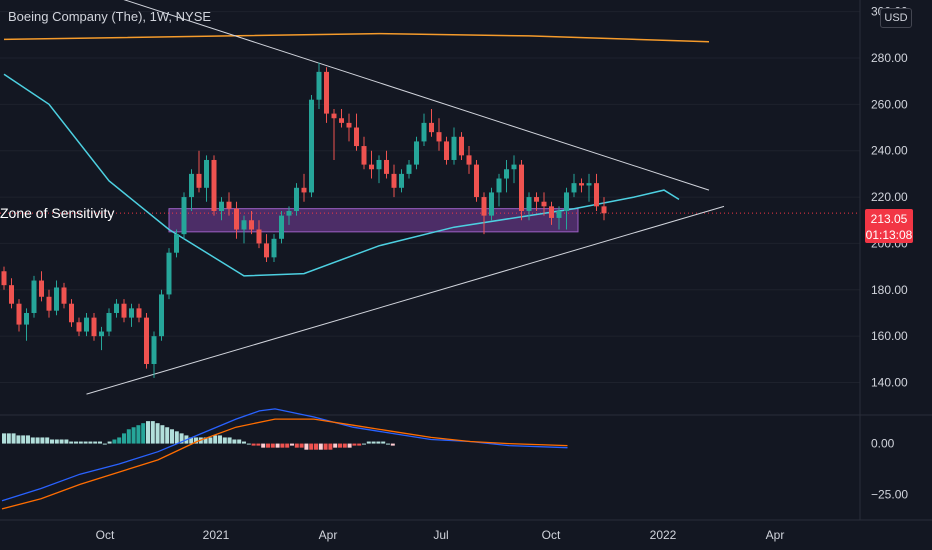 This screenshot has width=932, height=550. I want to click on macd-pane, so click(284, 459).